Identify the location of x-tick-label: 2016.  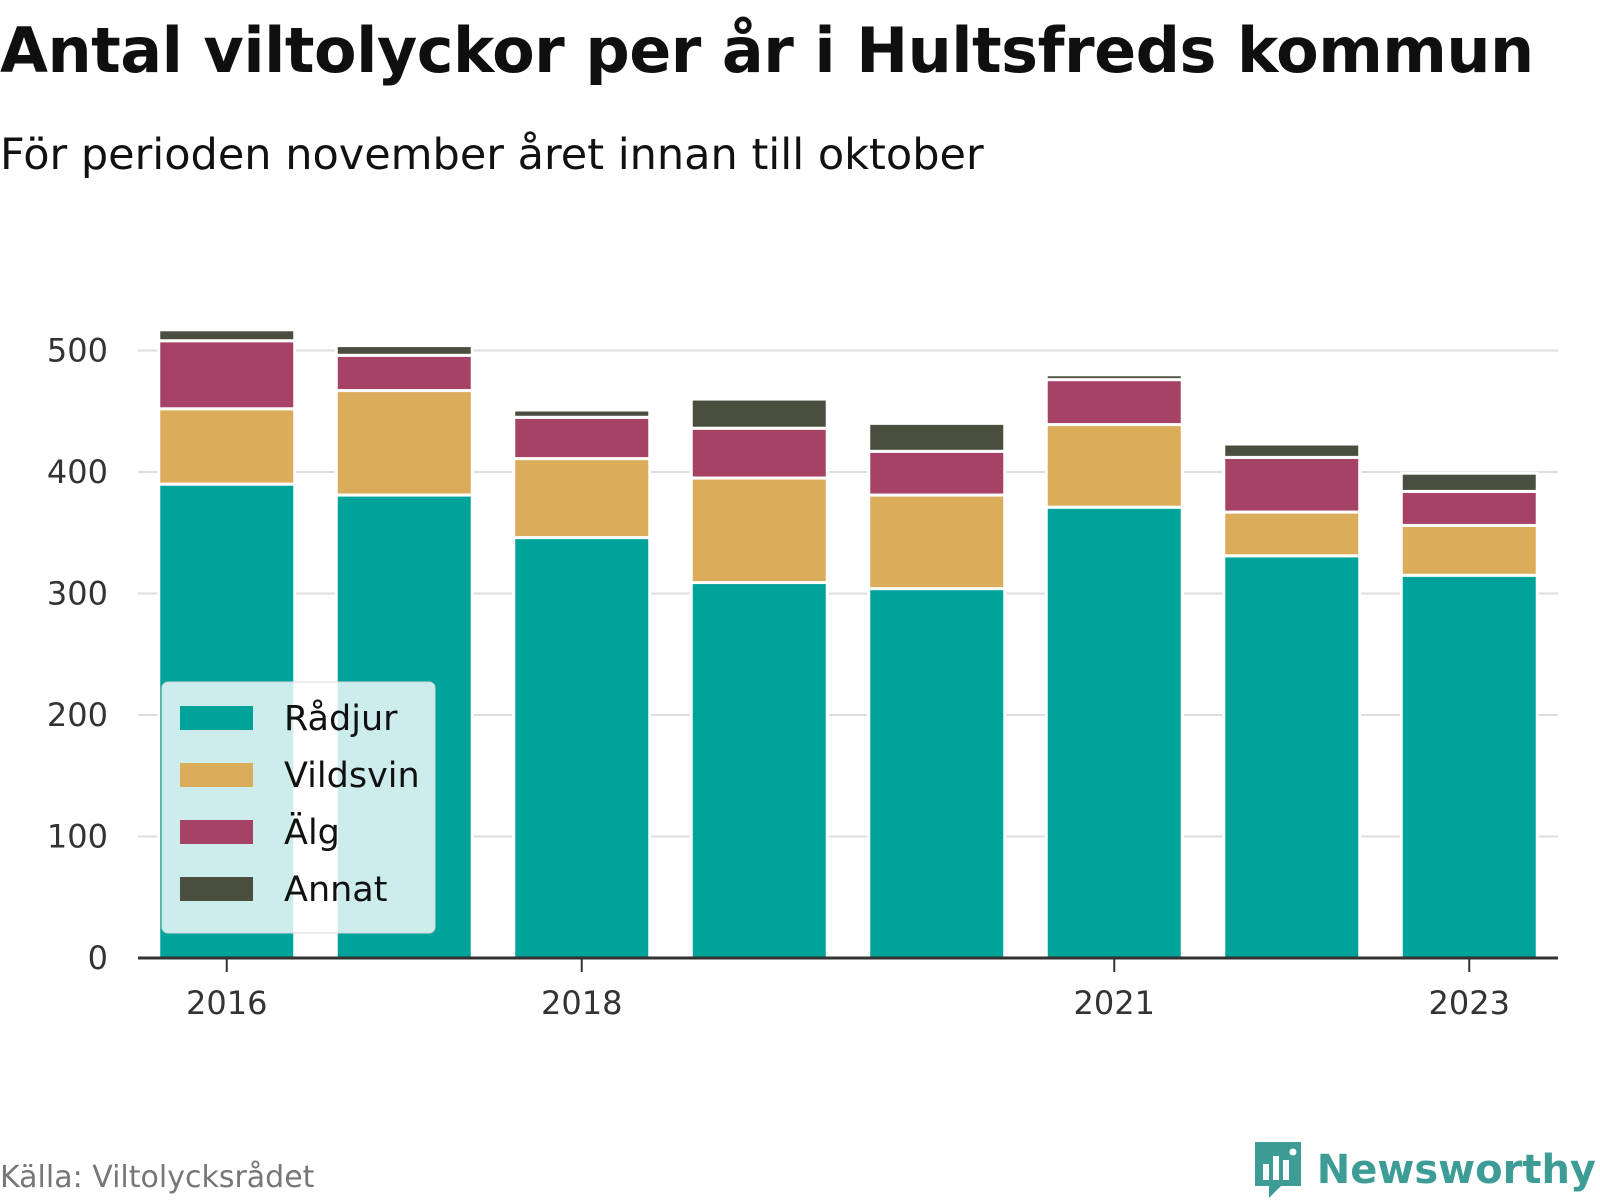
(226, 1003).